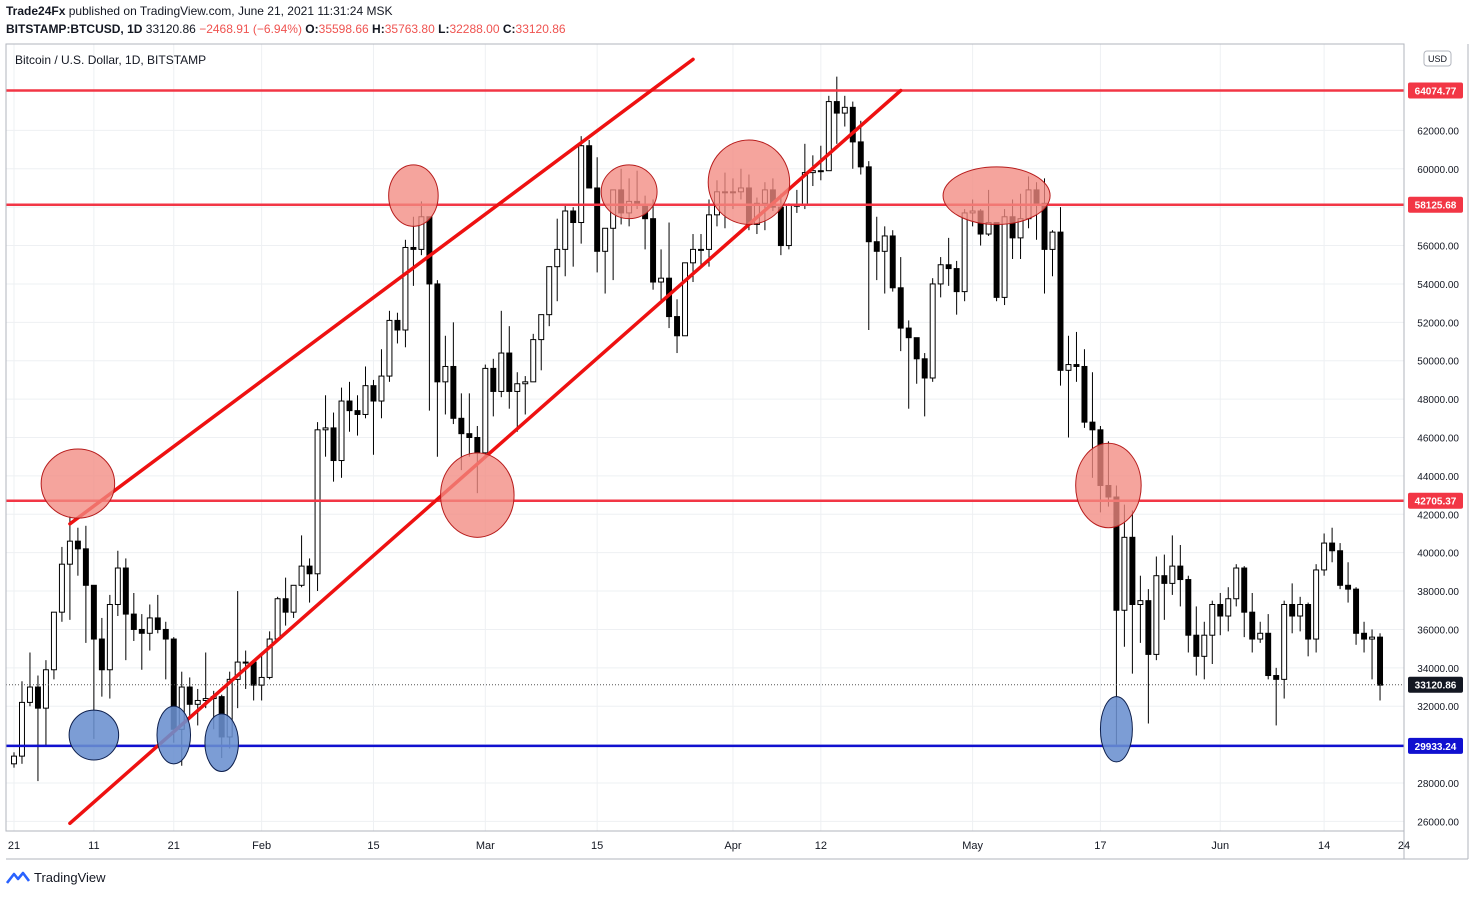 The height and width of the screenshot is (897, 1475). I want to click on price-tick-label: 50000.00, so click(1438, 362).